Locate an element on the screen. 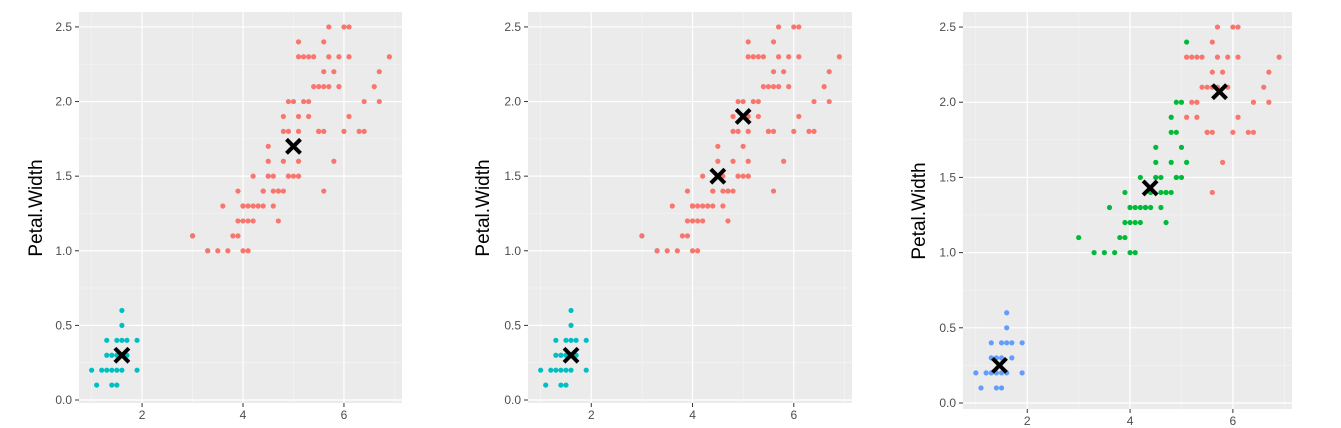 Image resolution: width=1341 pixels, height=428 pixels. x-tick-label: 6 is located at coordinates (344, 415).